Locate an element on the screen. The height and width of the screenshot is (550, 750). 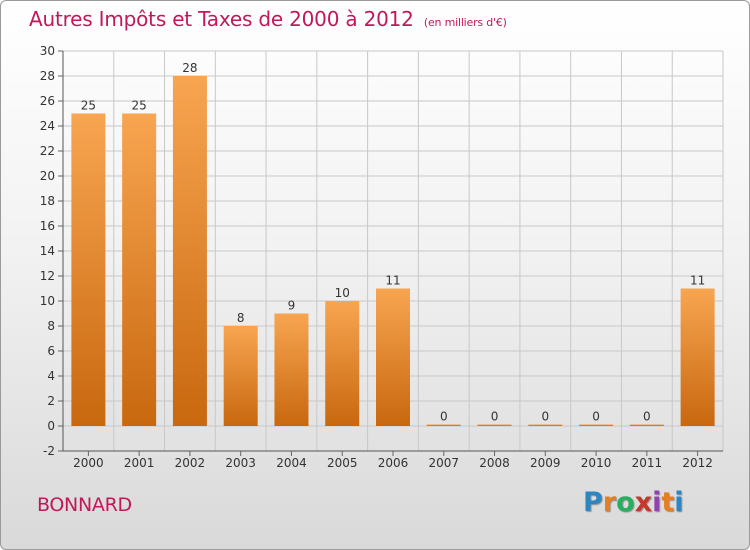
x-tick-label: 2012 is located at coordinates (697, 463).